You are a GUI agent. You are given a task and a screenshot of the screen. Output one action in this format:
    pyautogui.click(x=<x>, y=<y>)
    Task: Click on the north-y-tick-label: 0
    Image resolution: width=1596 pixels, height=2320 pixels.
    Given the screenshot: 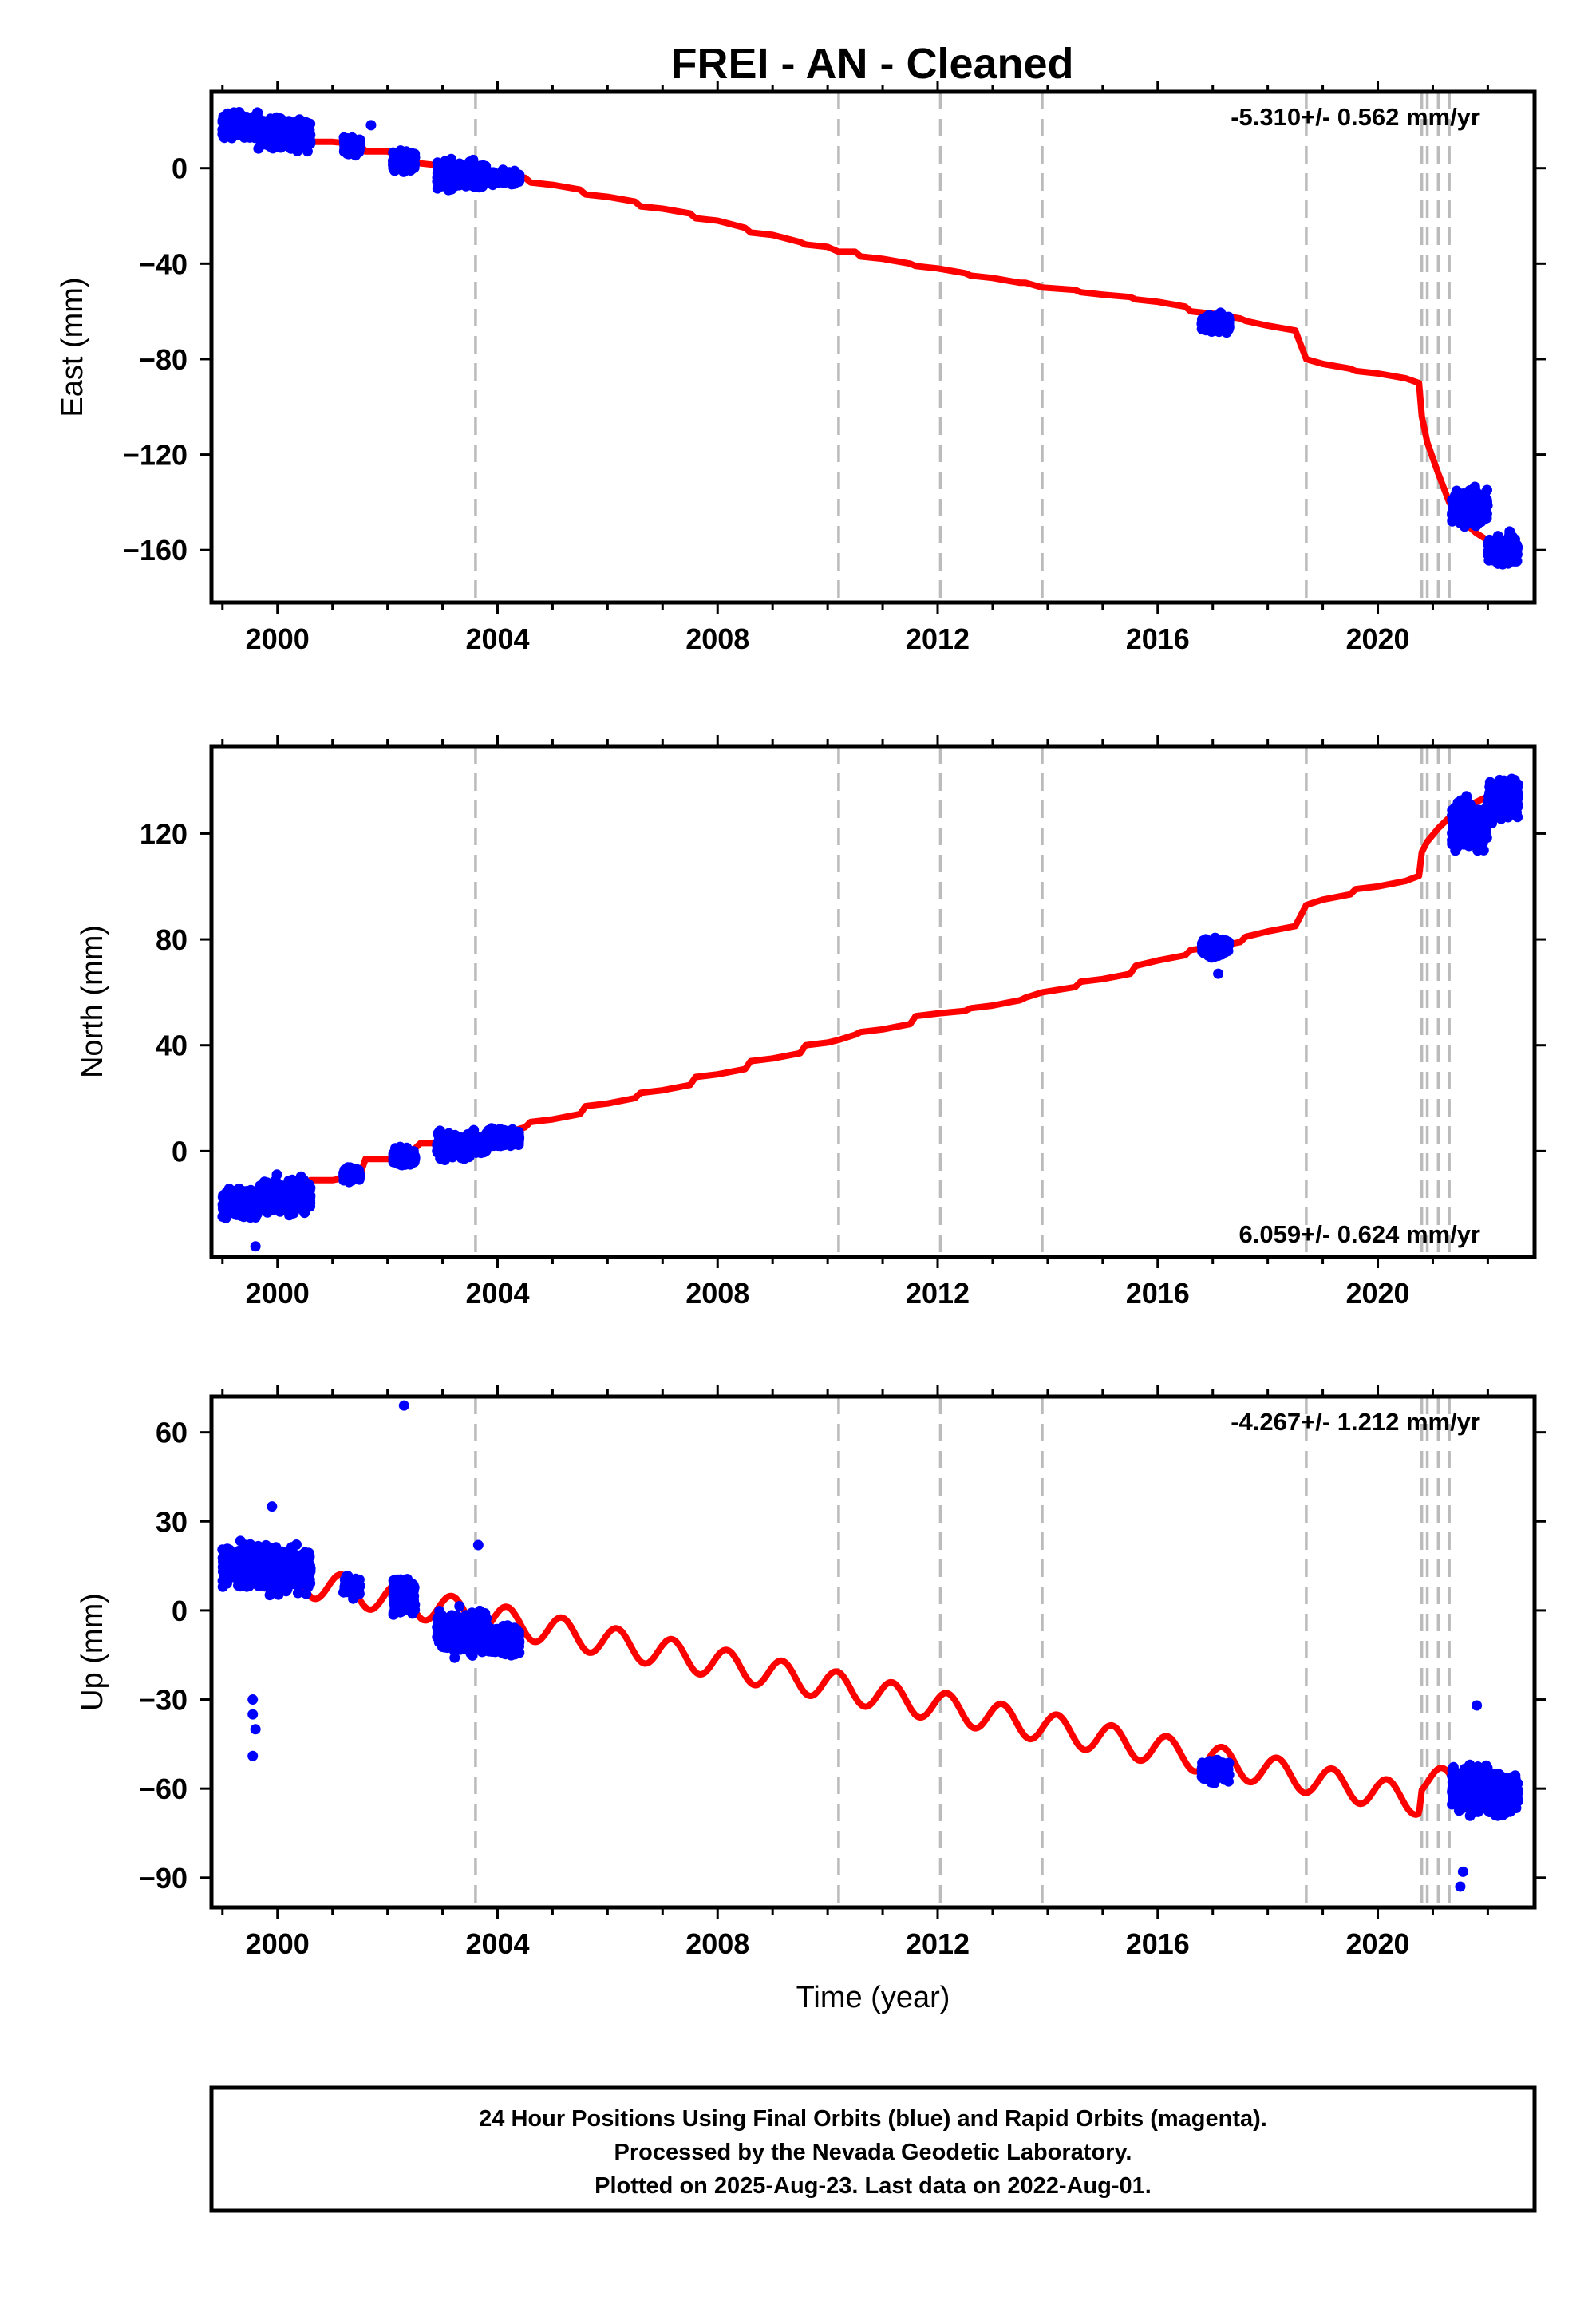 What is the action you would take?
    pyautogui.click(x=180, y=1151)
    